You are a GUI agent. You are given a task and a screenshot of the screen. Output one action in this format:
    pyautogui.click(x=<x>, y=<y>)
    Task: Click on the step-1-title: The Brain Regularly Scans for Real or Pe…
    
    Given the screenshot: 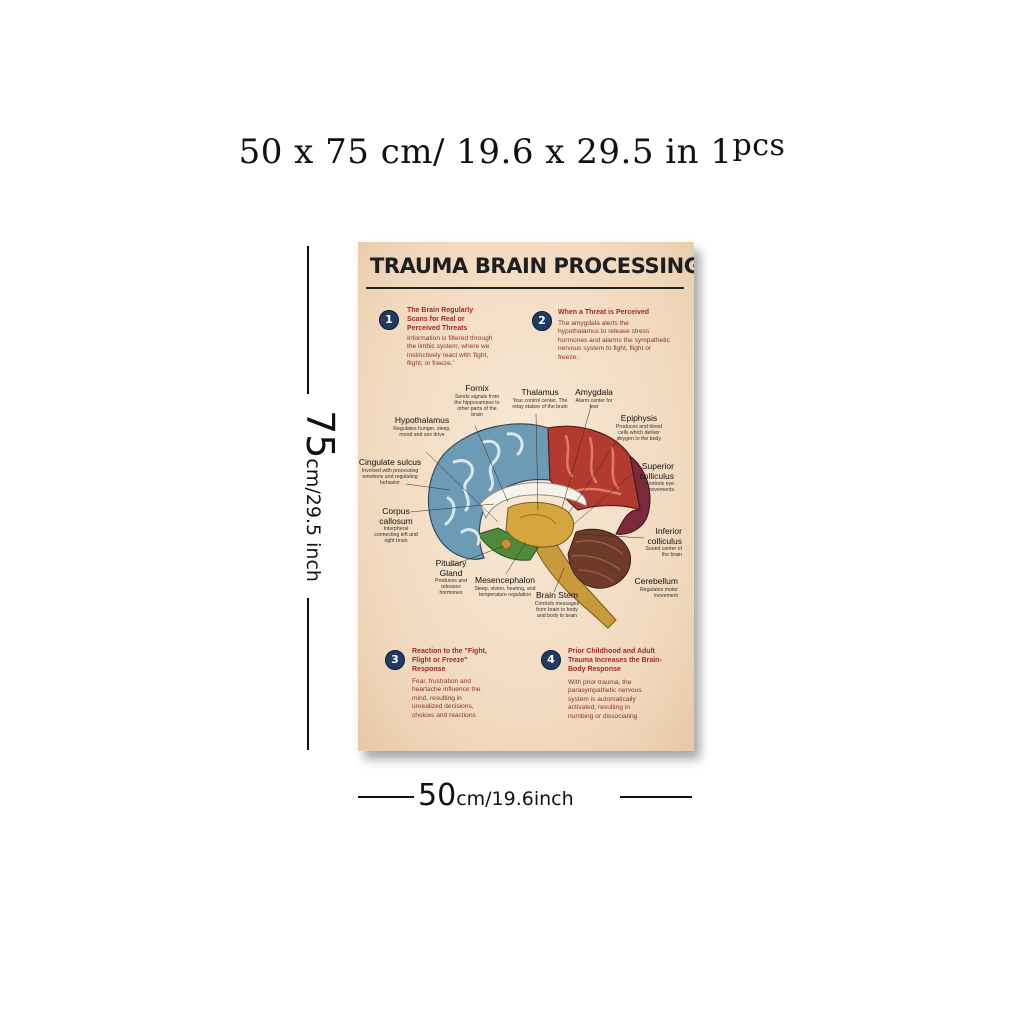 What is the action you would take?
    pyautogui.click(x=440, y=319)
    